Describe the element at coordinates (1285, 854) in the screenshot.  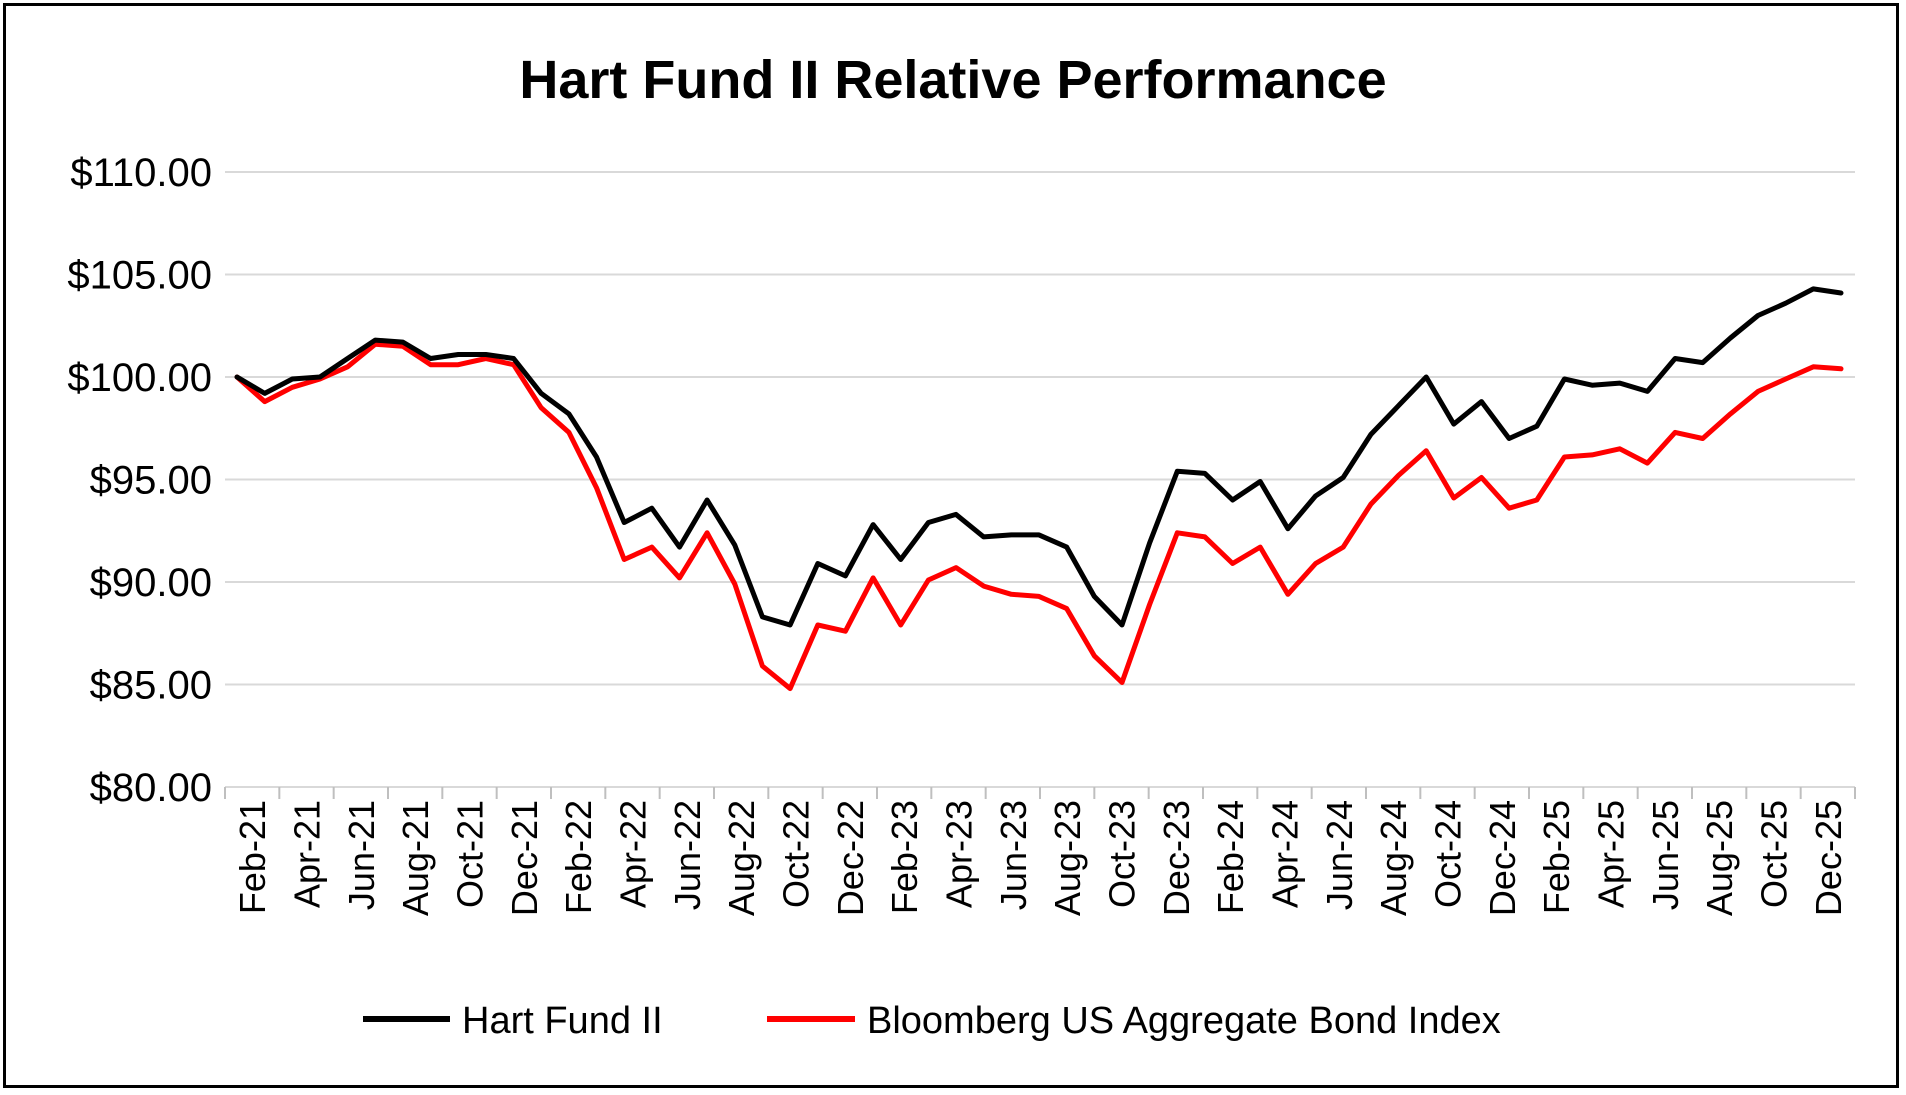
I see `x-tick-label: Apr-24` at that location.